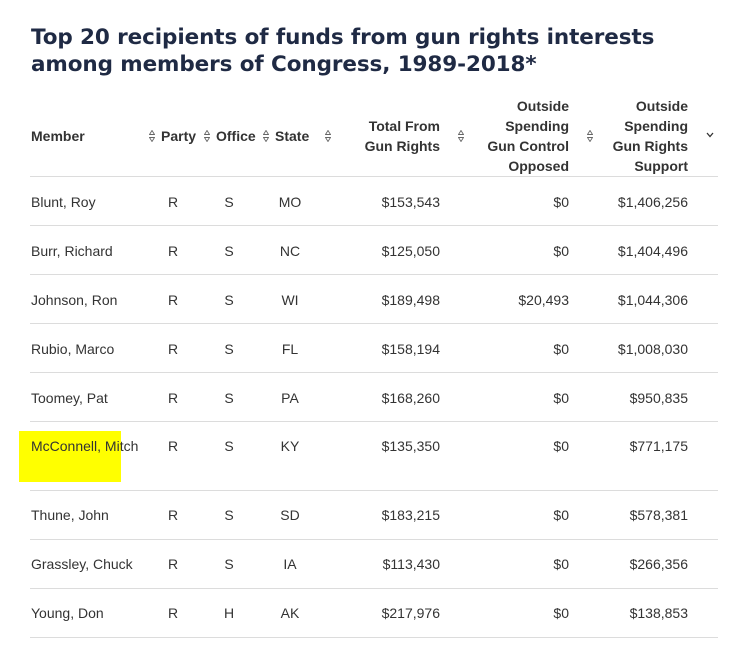  I want to click on header-outside-spending-gun-rights-support: Outside Spending Gun Rights Support, so click(650, 136).